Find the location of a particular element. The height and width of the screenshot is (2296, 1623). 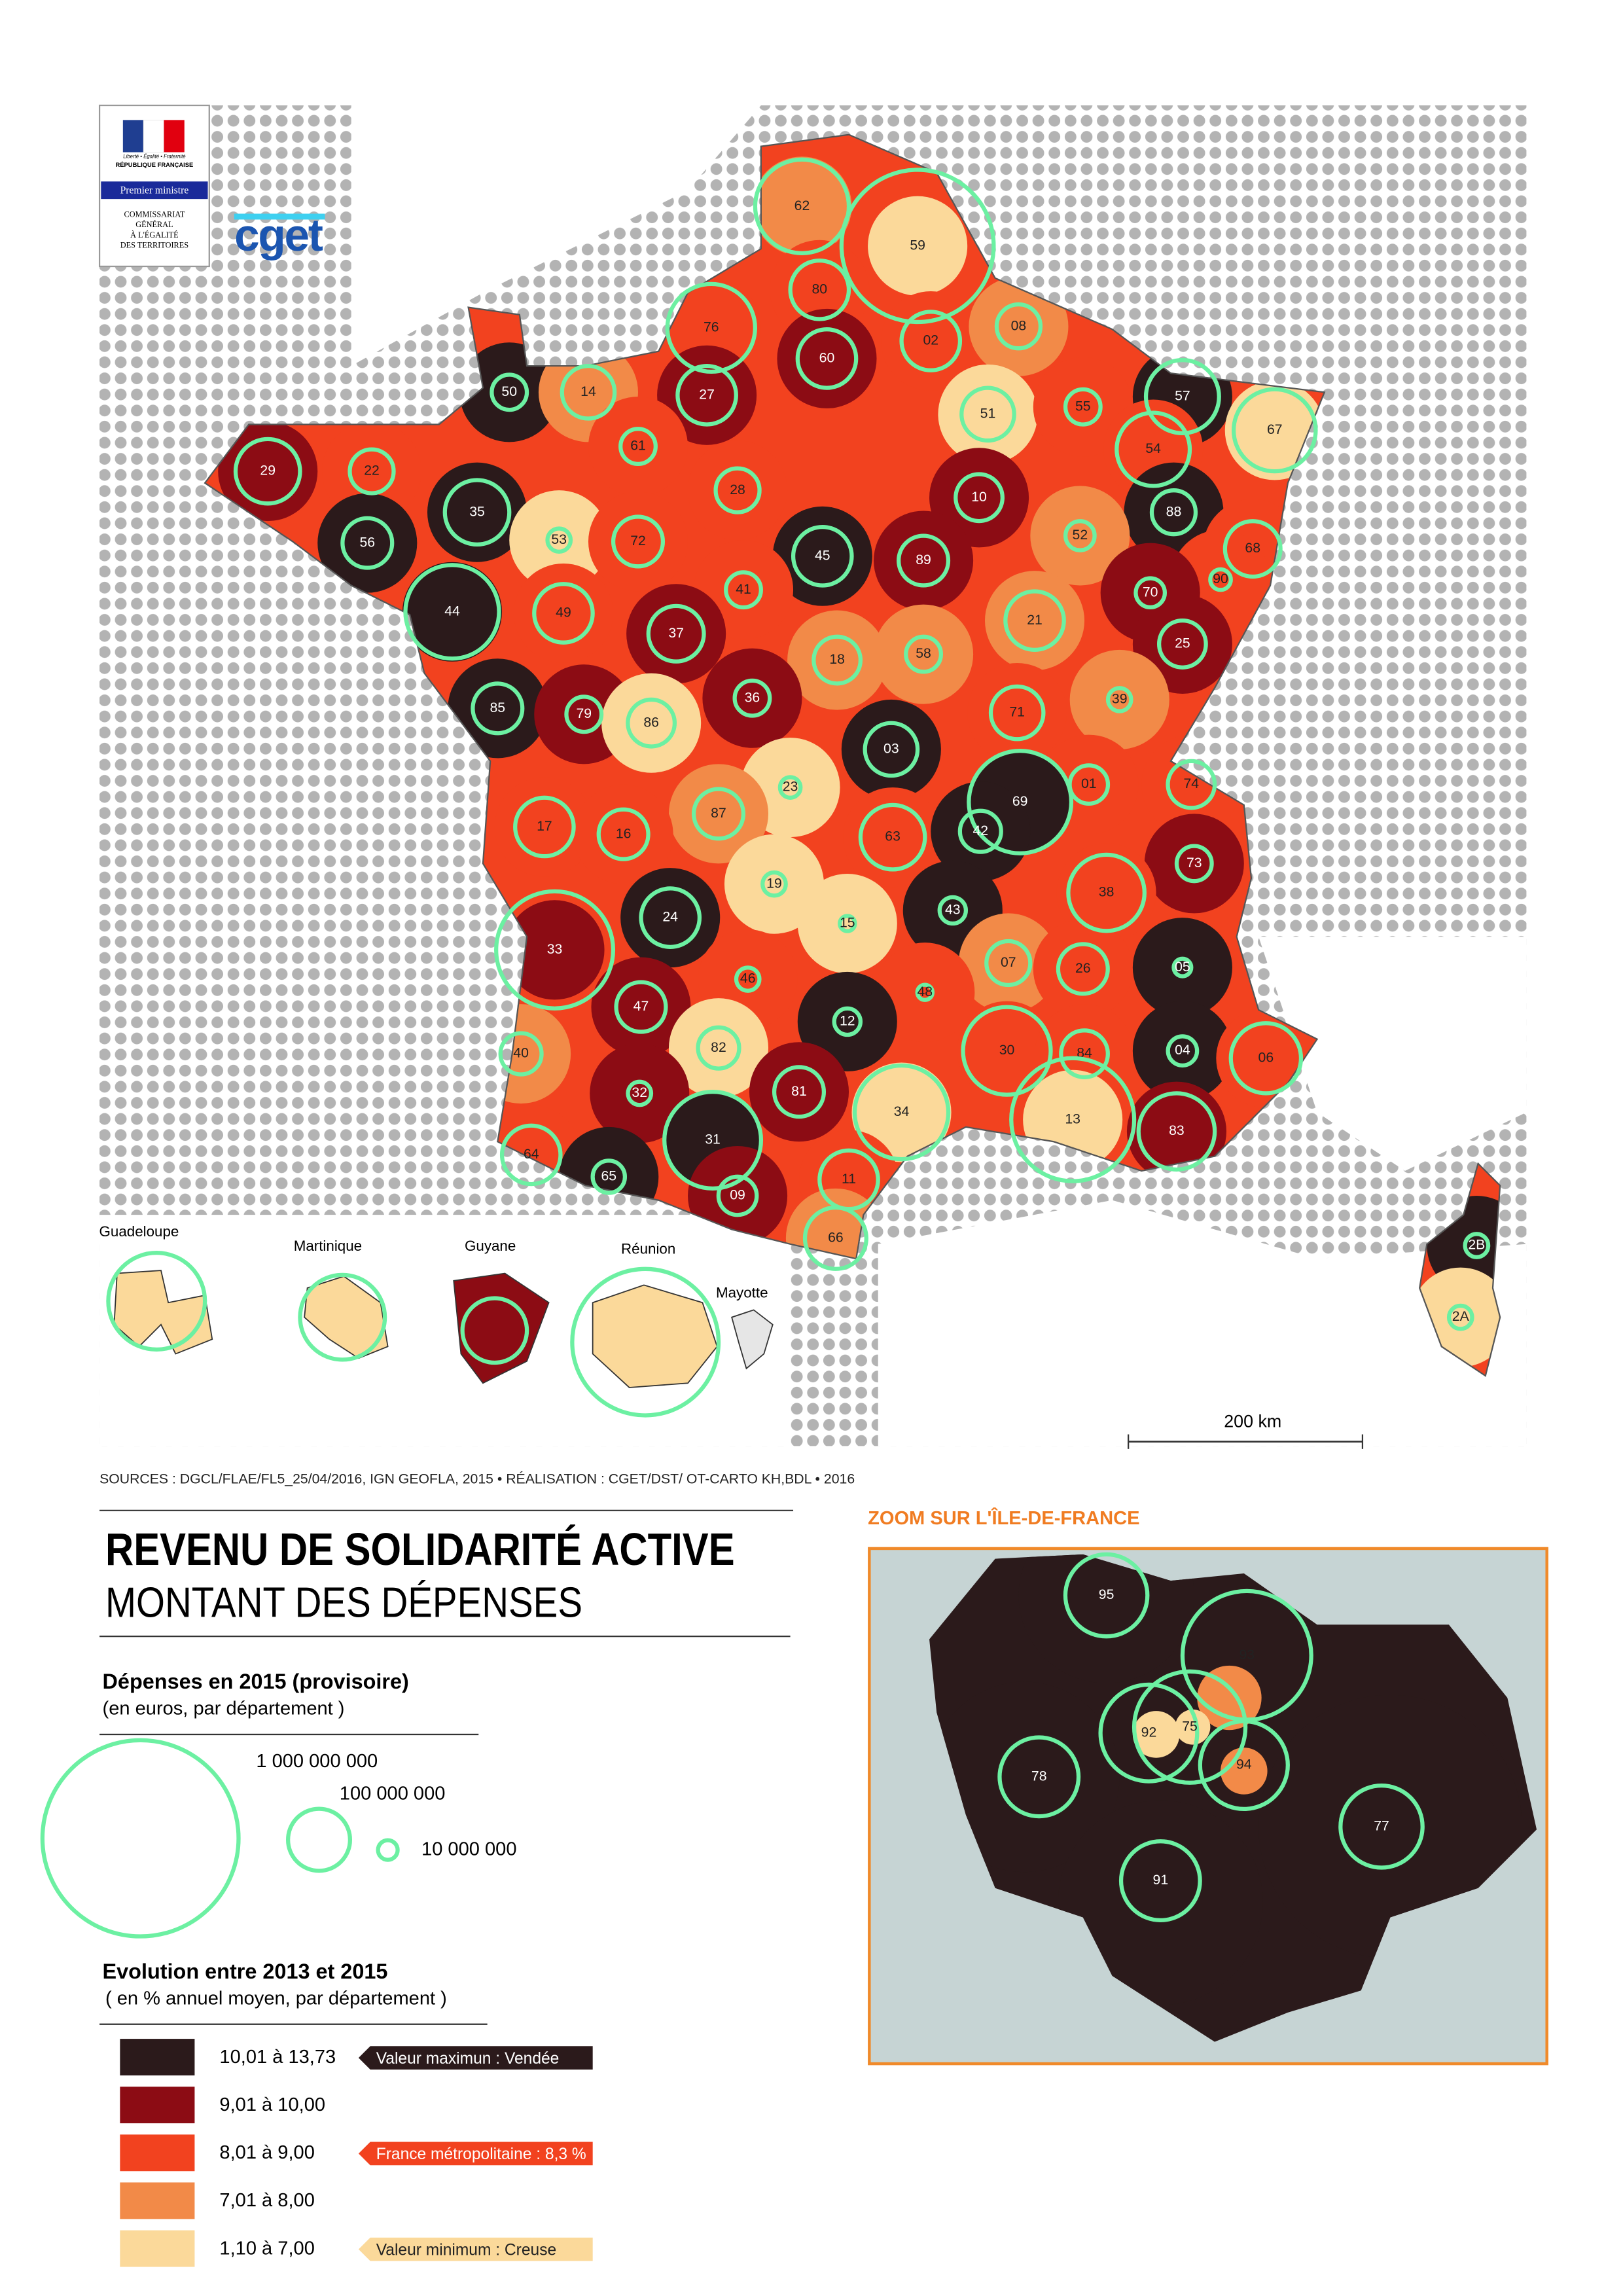

department-code: 61 is located at coordinates (638, 446).